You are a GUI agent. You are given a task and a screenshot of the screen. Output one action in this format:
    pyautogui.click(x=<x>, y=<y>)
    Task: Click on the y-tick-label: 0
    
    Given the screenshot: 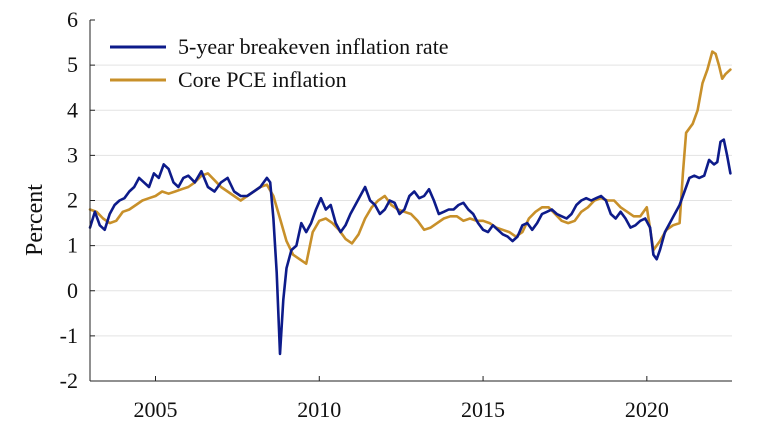 What is the action you would take?
    pyautogui.click(x=72, y=290)
    